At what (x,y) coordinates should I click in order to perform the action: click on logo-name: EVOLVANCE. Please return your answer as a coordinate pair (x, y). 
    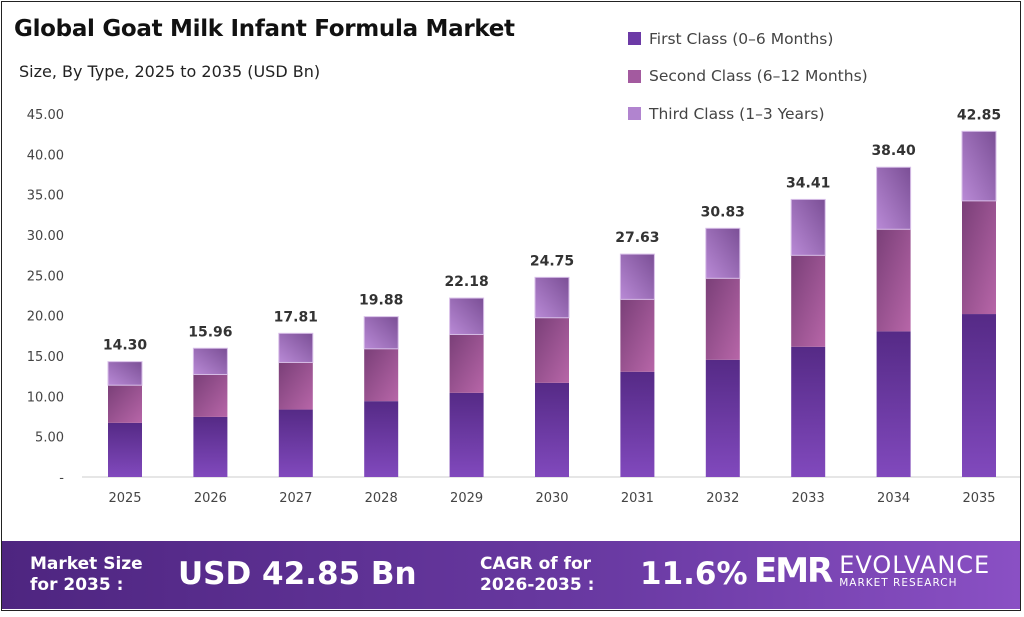
    Looking at the image, I should click on (915, 565).